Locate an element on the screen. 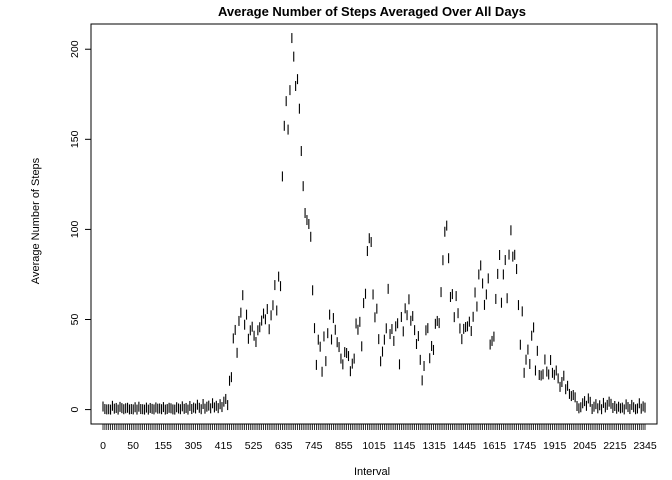 The image size is (672, 480). y-tick-label: 200 is located at coordinates (75, 49).